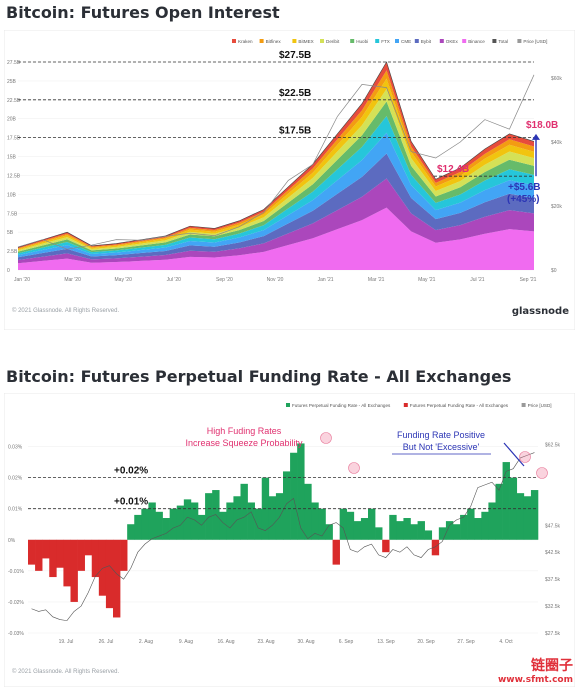  What do you see at coordinates (295, 93) in the screenshot?
I see `level-label: $22.5B` at bounding box center [295, 93].